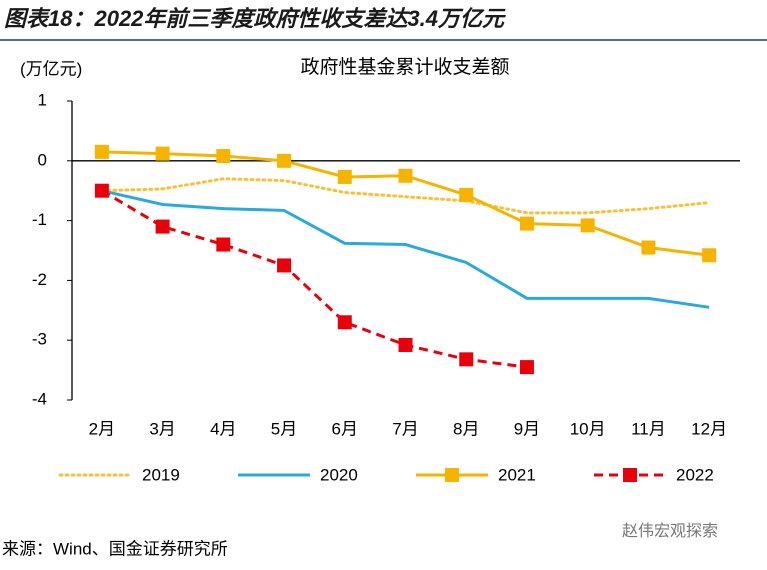 The width and height of the screenshot is (767, 570). Describe the element at coordinates (102, 428) in the screenshot. I see `x-tick-label: 2月` at that location.